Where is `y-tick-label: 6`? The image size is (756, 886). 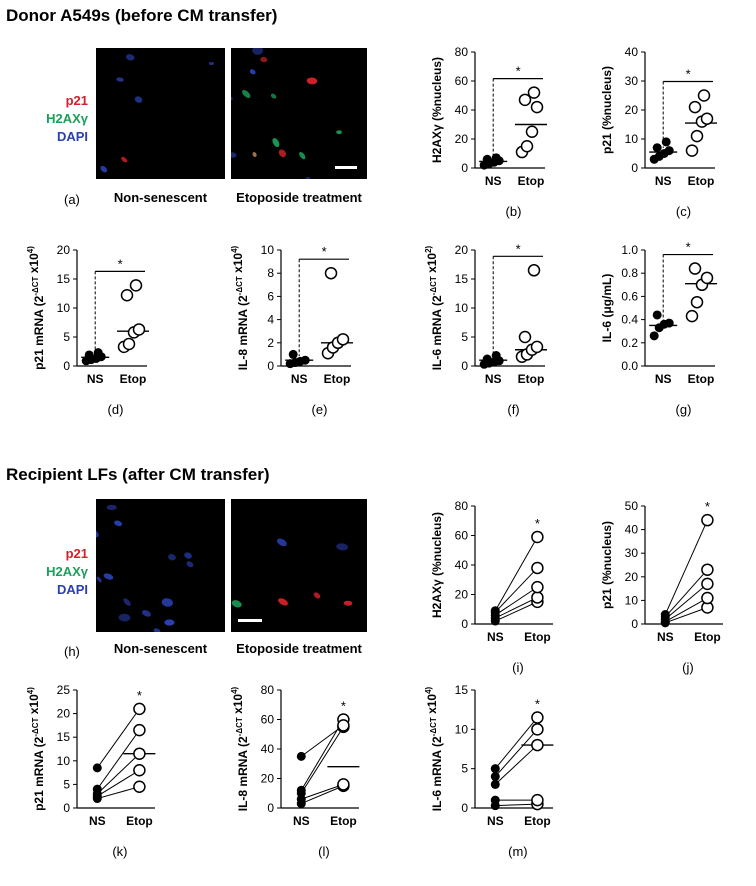
y-tick-label: 6 is located at coordinates (270, 296).